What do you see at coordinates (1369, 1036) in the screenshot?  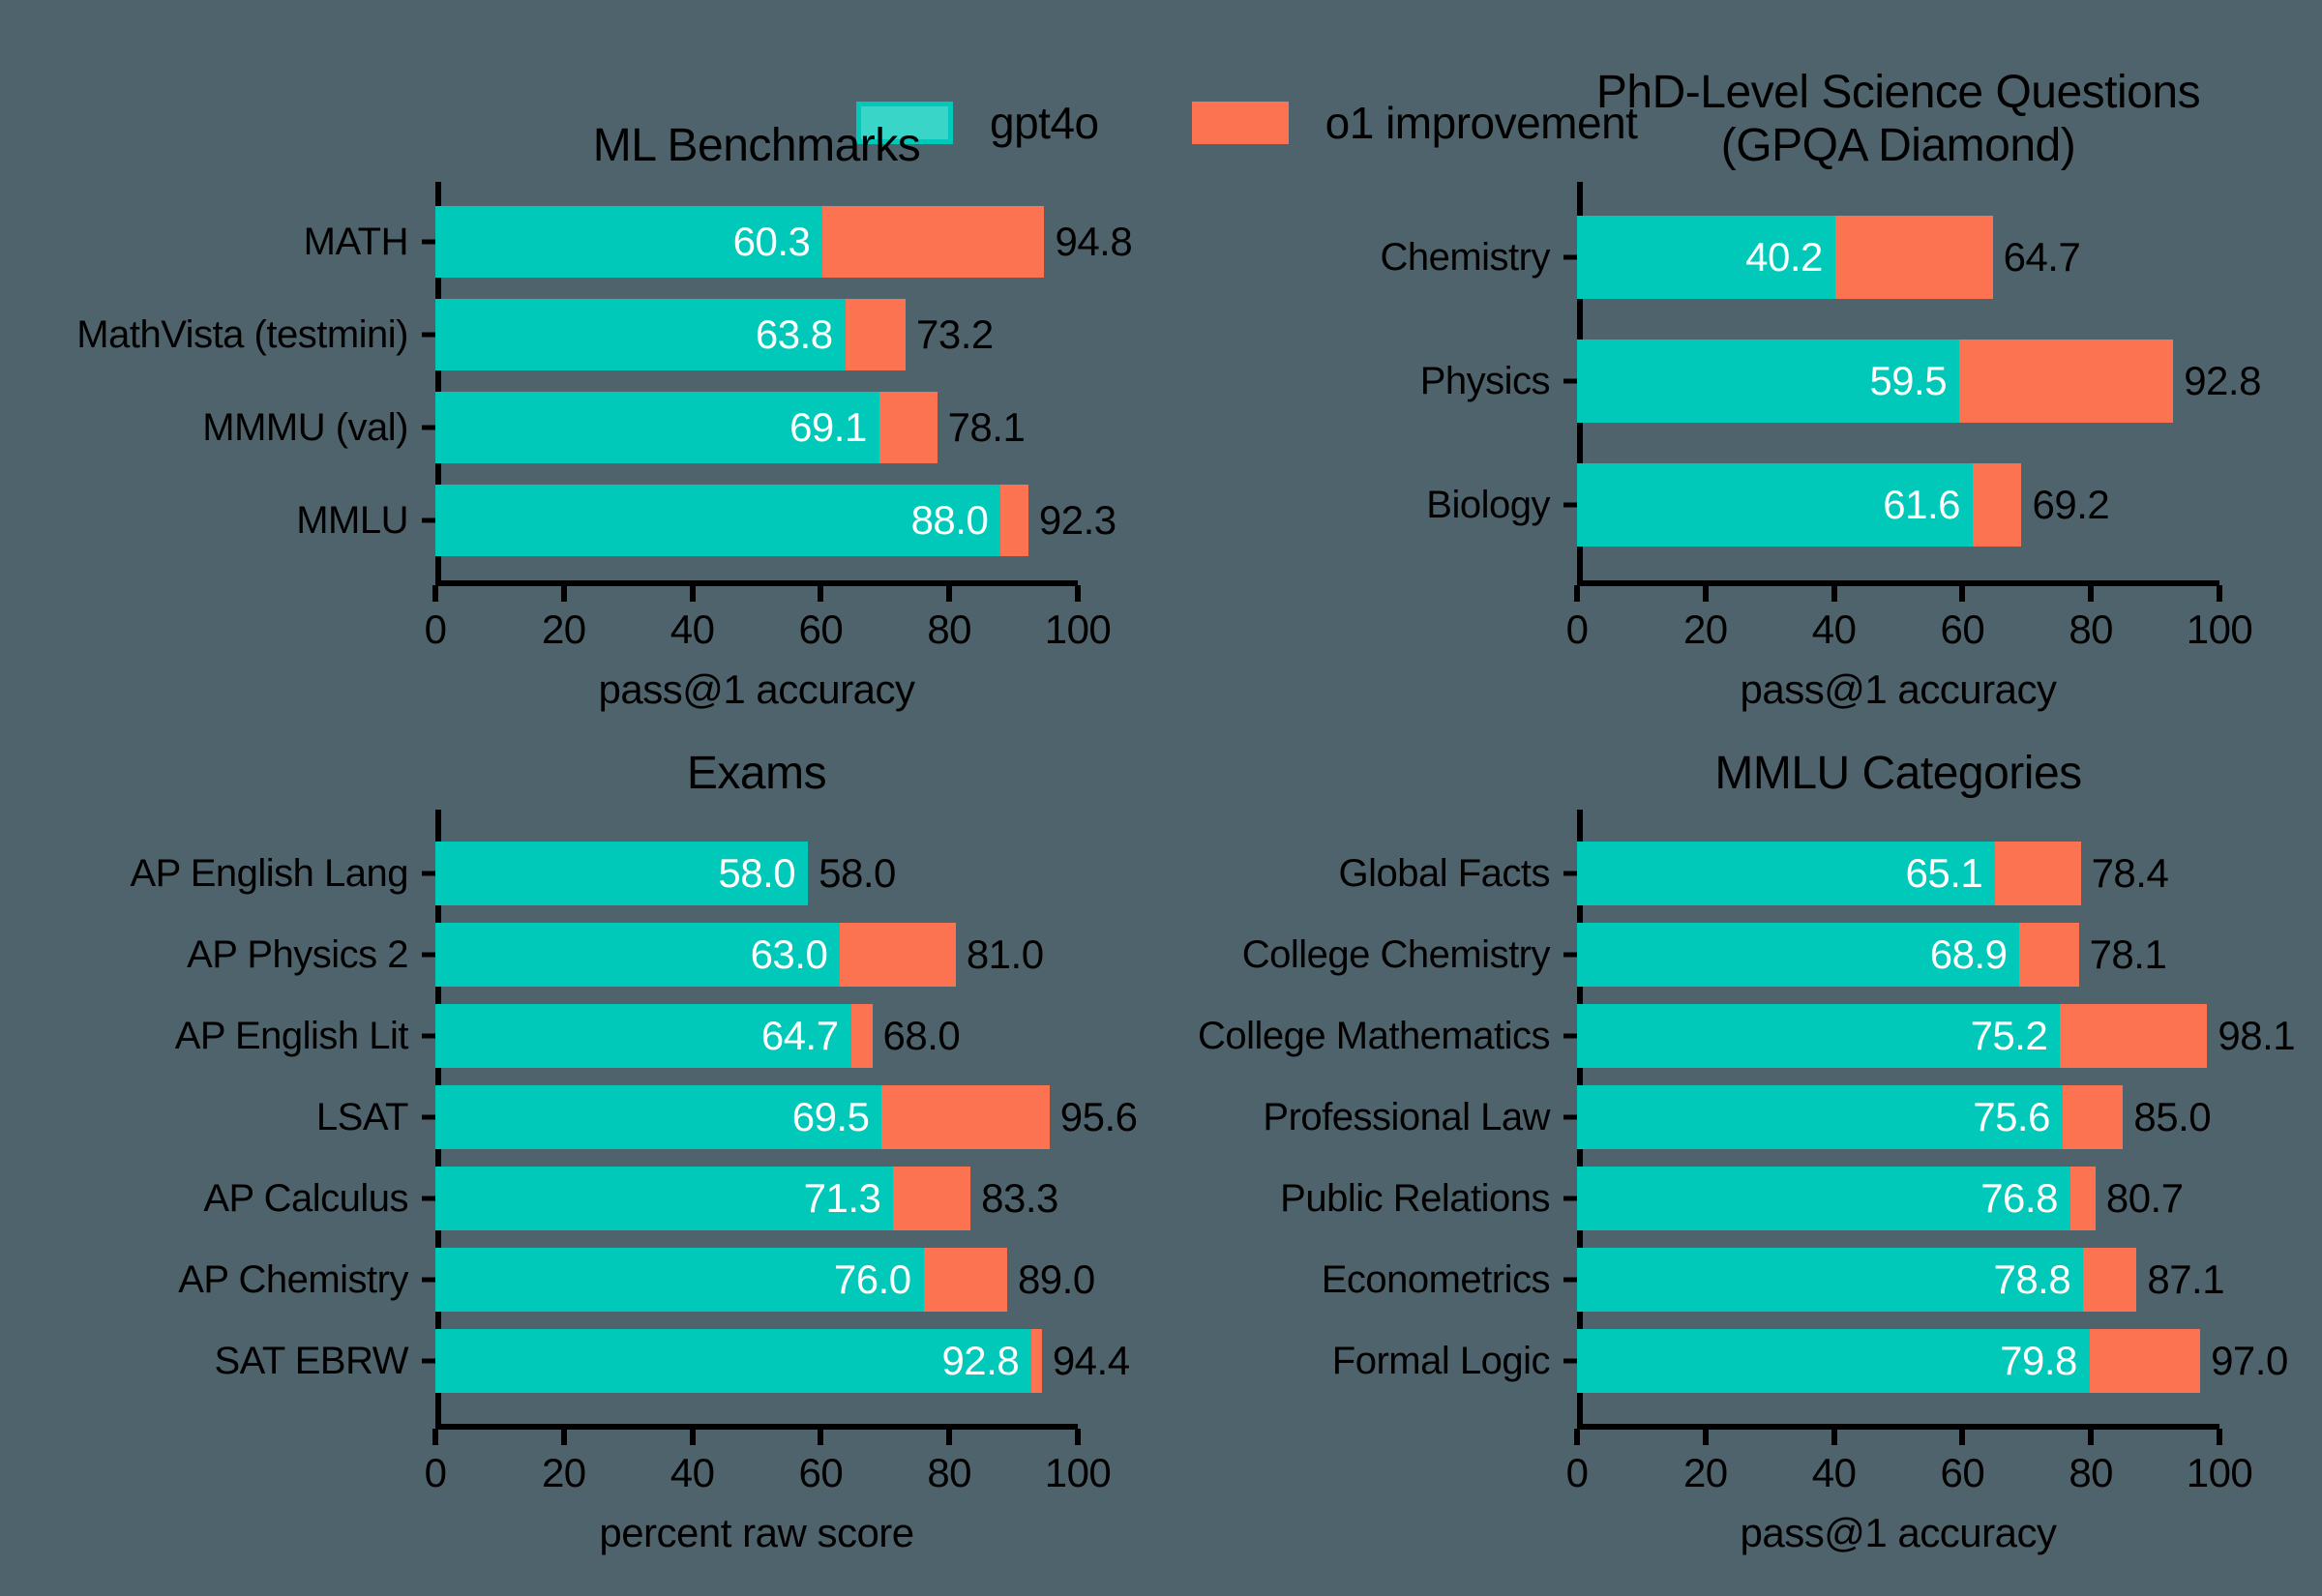 I see `category-label: College Mathematics` at bounding box center [1369, 1036].